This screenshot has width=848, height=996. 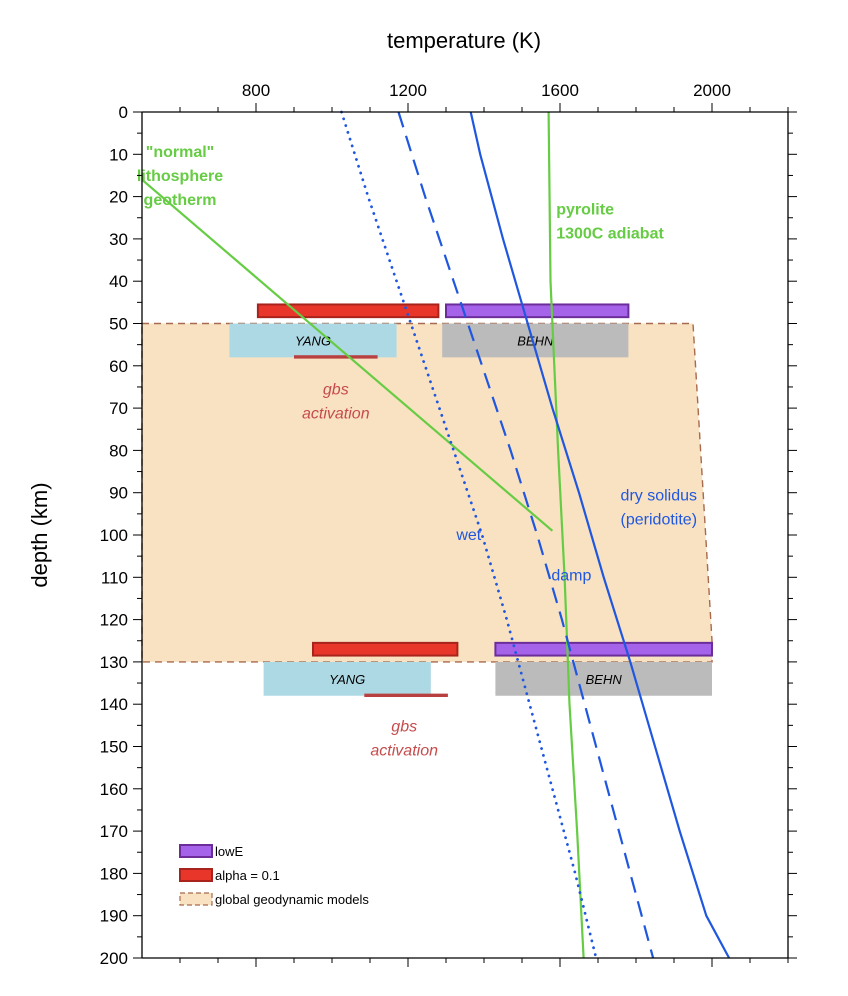 I want to click on y-tick-label: 190, so click(x=114, y=916).